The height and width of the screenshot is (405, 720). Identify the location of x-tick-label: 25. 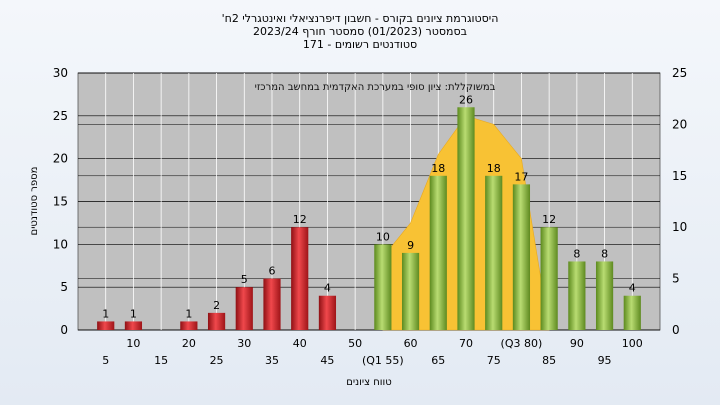
(217, 360).